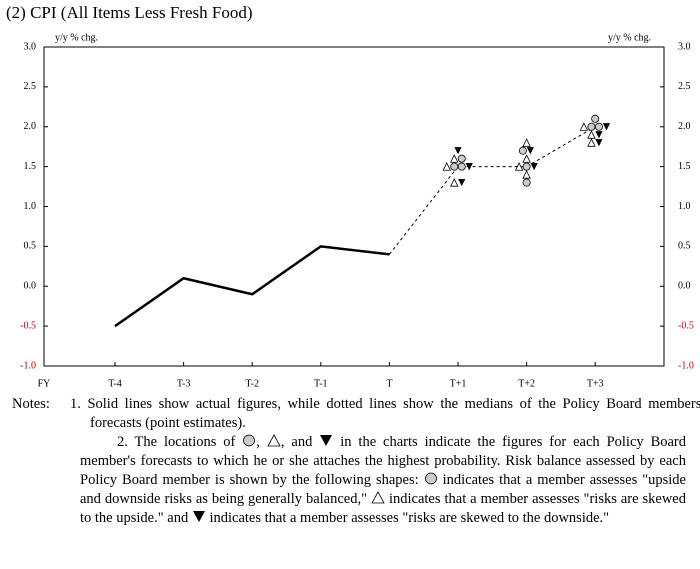 Image resolution: width=700 pixels, height=569 pixels. Describe the element at coordinates (389, 383) in the screenshot. I see `x-tick-label: T` at that location.